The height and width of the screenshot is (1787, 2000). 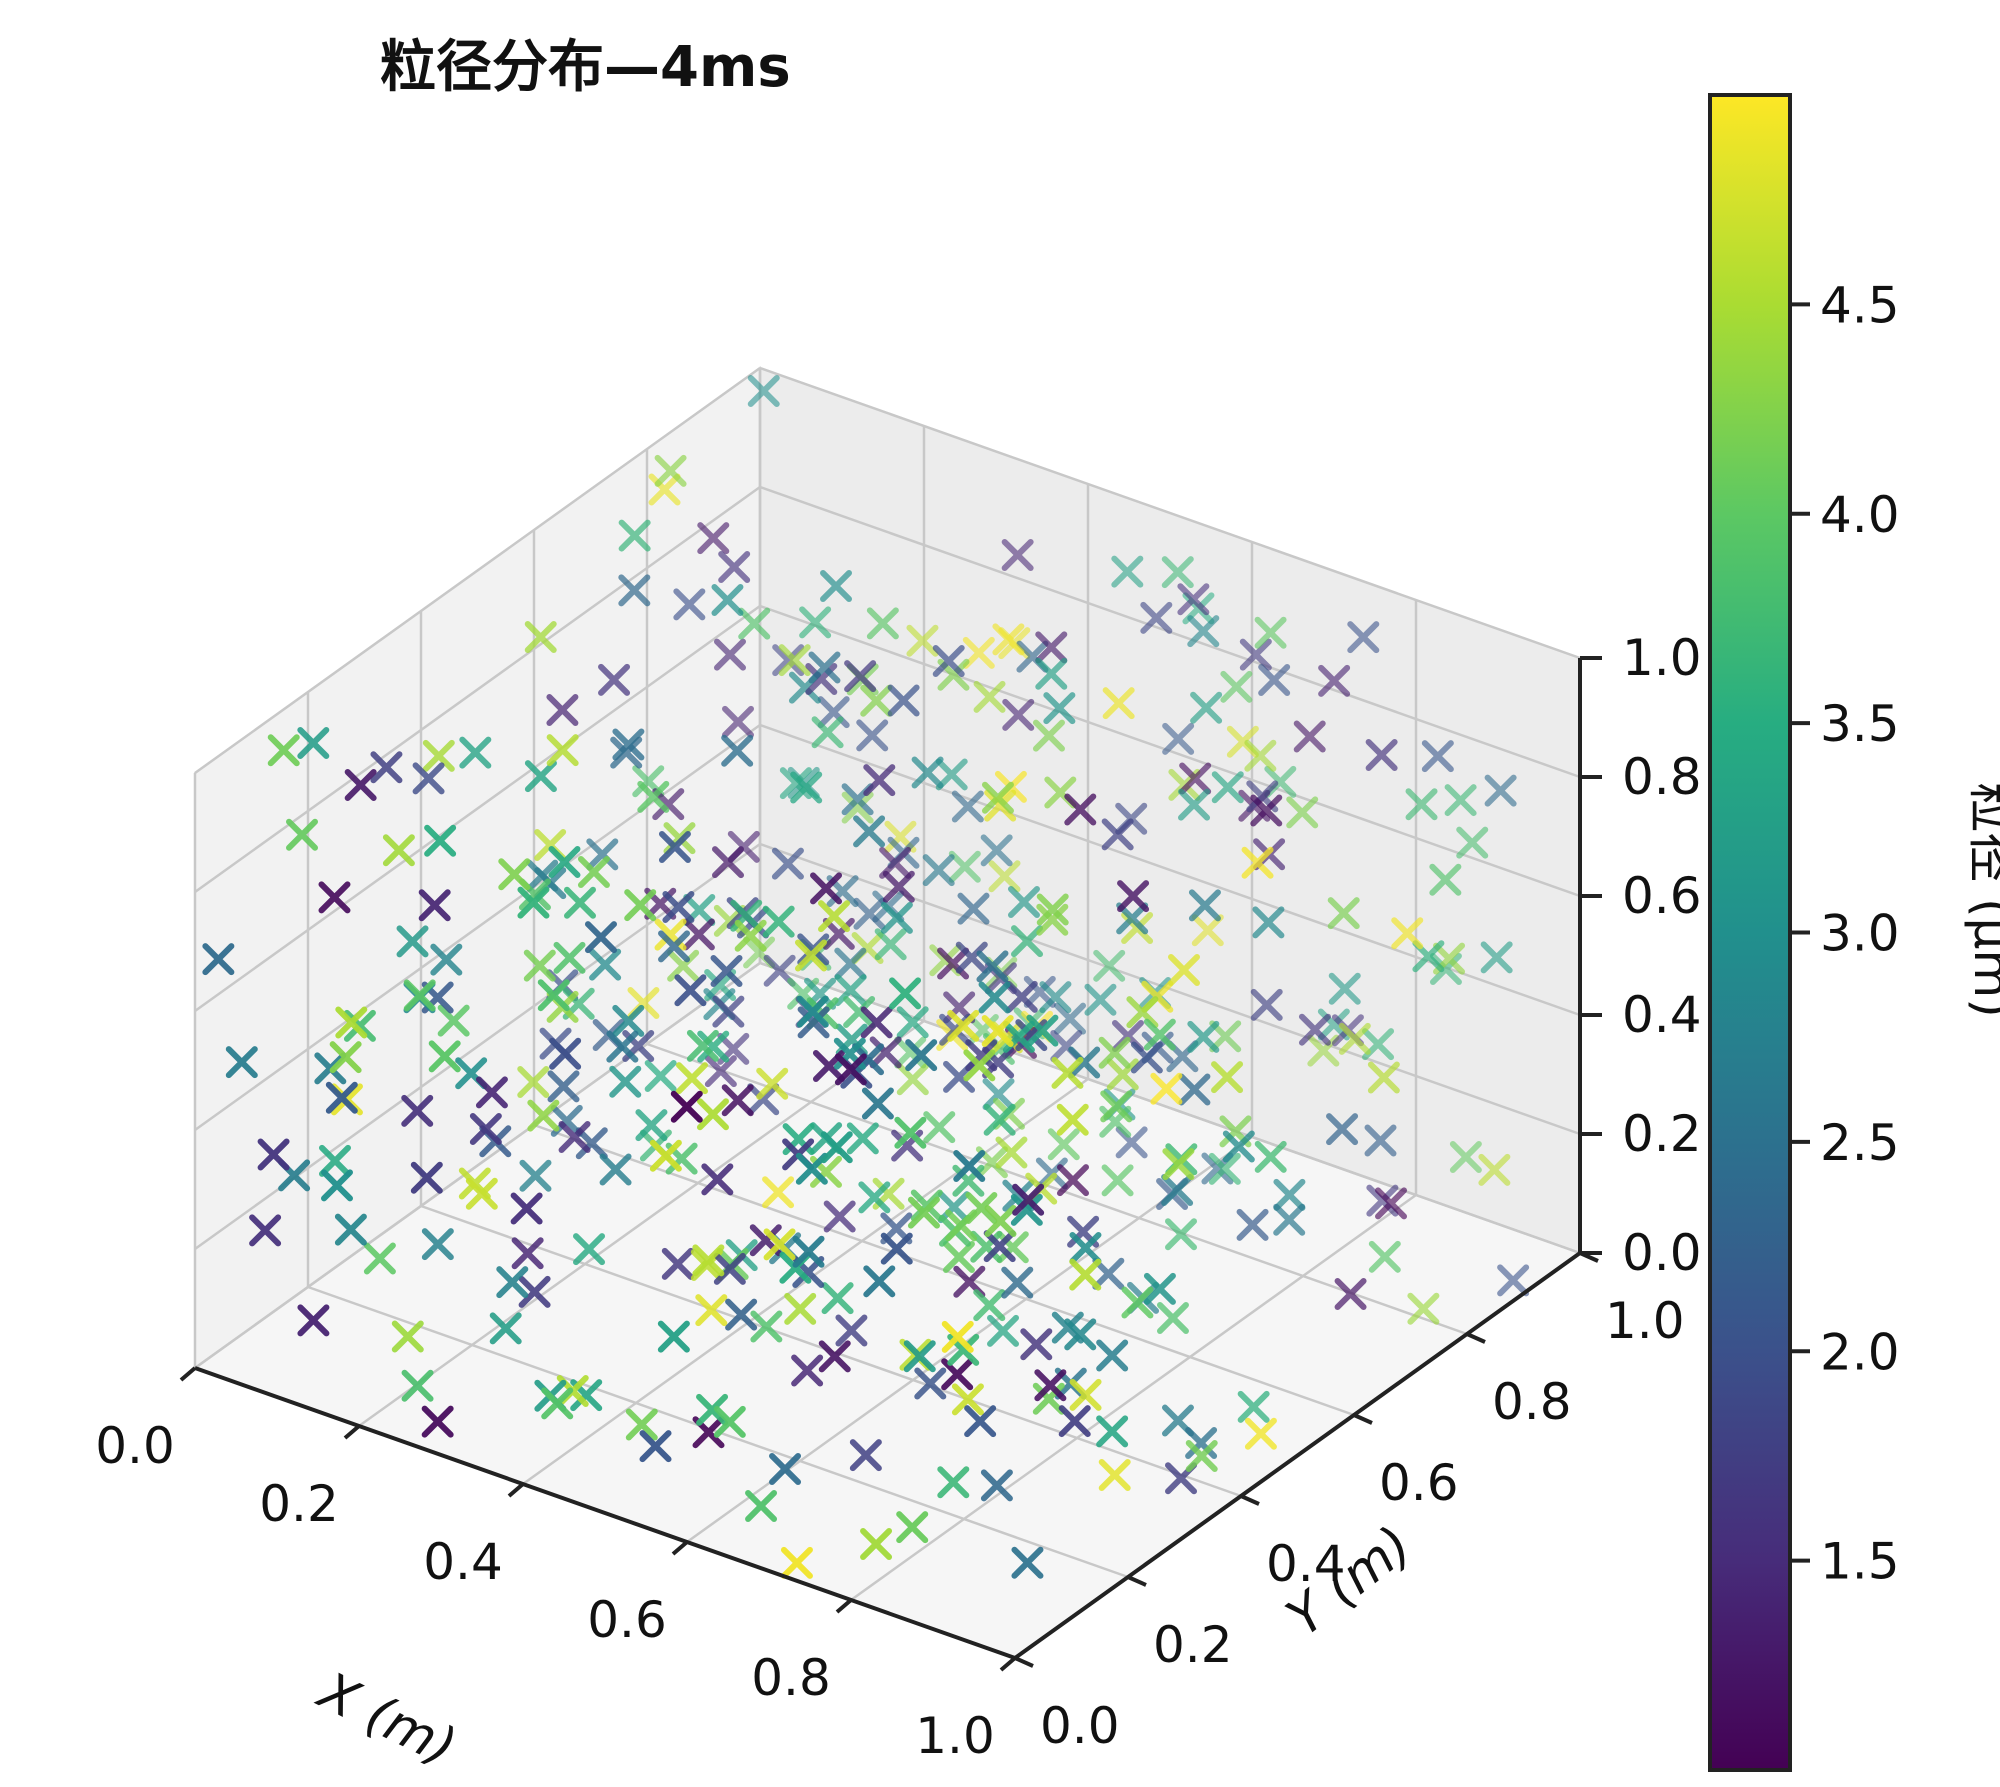 What do you see at coordinates (386, 1719) in the screenshot?
I see `x-axis-label: X (m)` at bounding box center [386, 1719].